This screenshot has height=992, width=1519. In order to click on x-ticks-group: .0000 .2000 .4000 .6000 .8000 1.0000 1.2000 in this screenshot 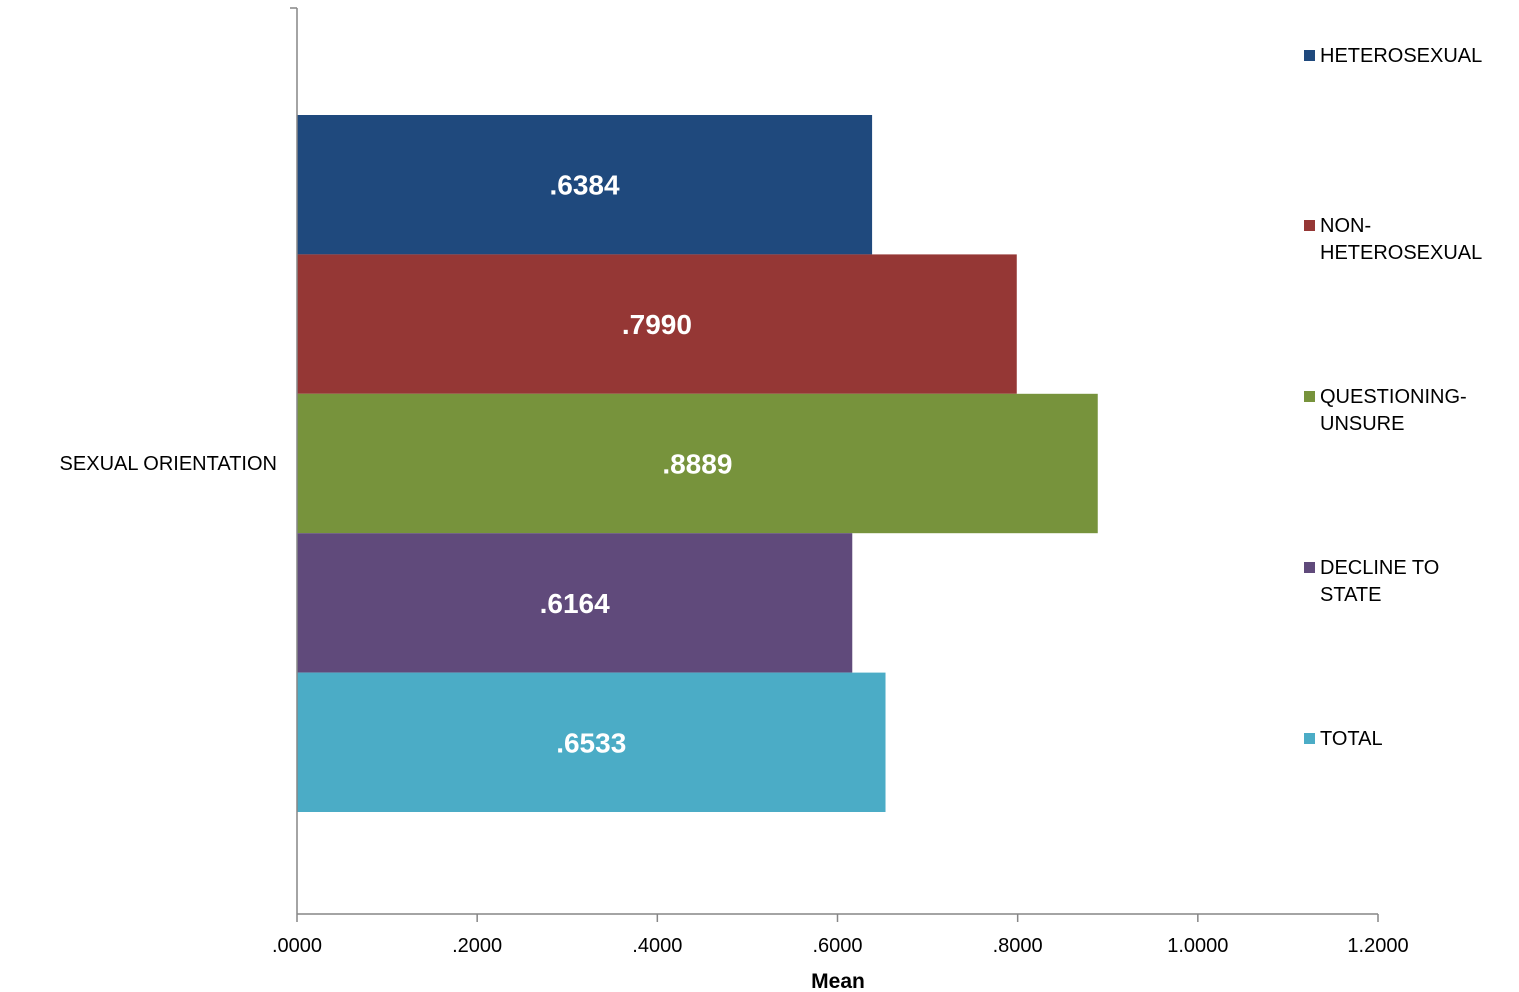, I will do `click(840, 935)`.